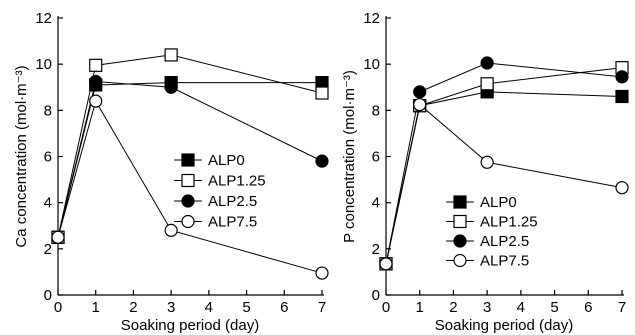 This screenshot has height=335, width=635. I want to click on y-axis-label: Ca concentration (mol·m⁻³), so click(21, 156).